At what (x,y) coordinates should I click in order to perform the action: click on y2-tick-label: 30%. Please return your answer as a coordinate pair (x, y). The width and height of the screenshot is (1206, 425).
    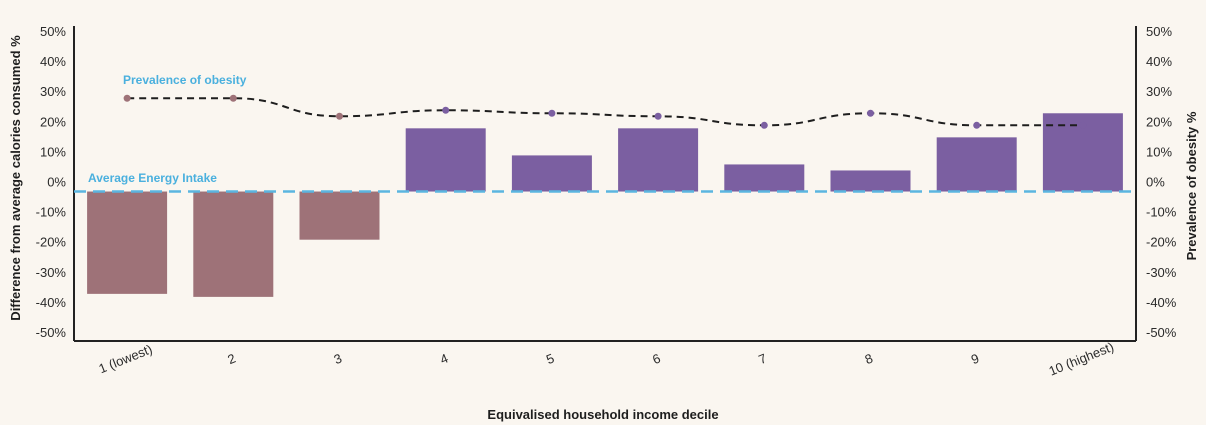
    Looking at the image, I should click on (1159, 91).